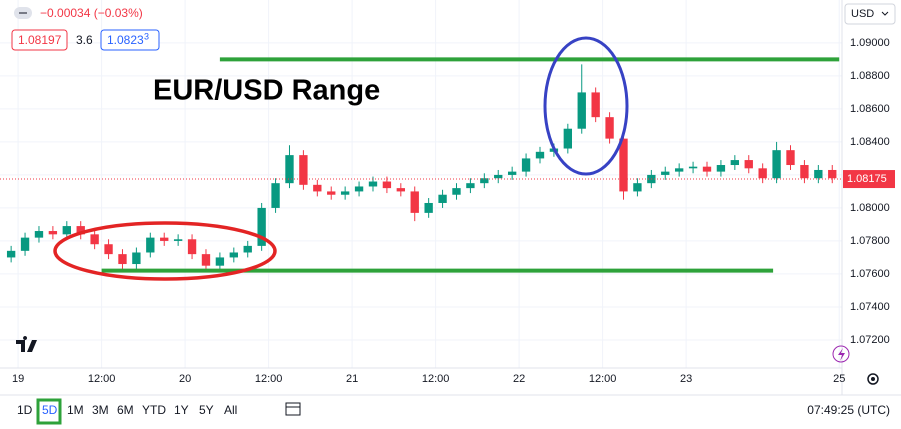 This screenshot has height=429, width=901. Describe the element at coordinates (870, 208) in the screenshot. I see `y-tick-label: 1.08000` at that location.